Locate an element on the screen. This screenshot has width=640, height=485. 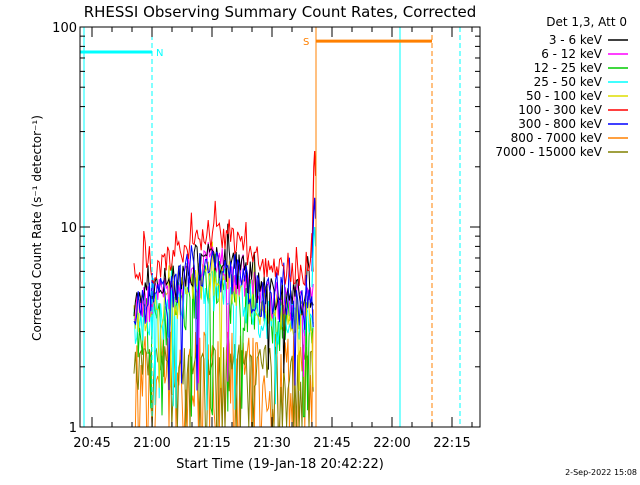
legend-label: 300 - 800 keV is located at coordinates (560, 124).